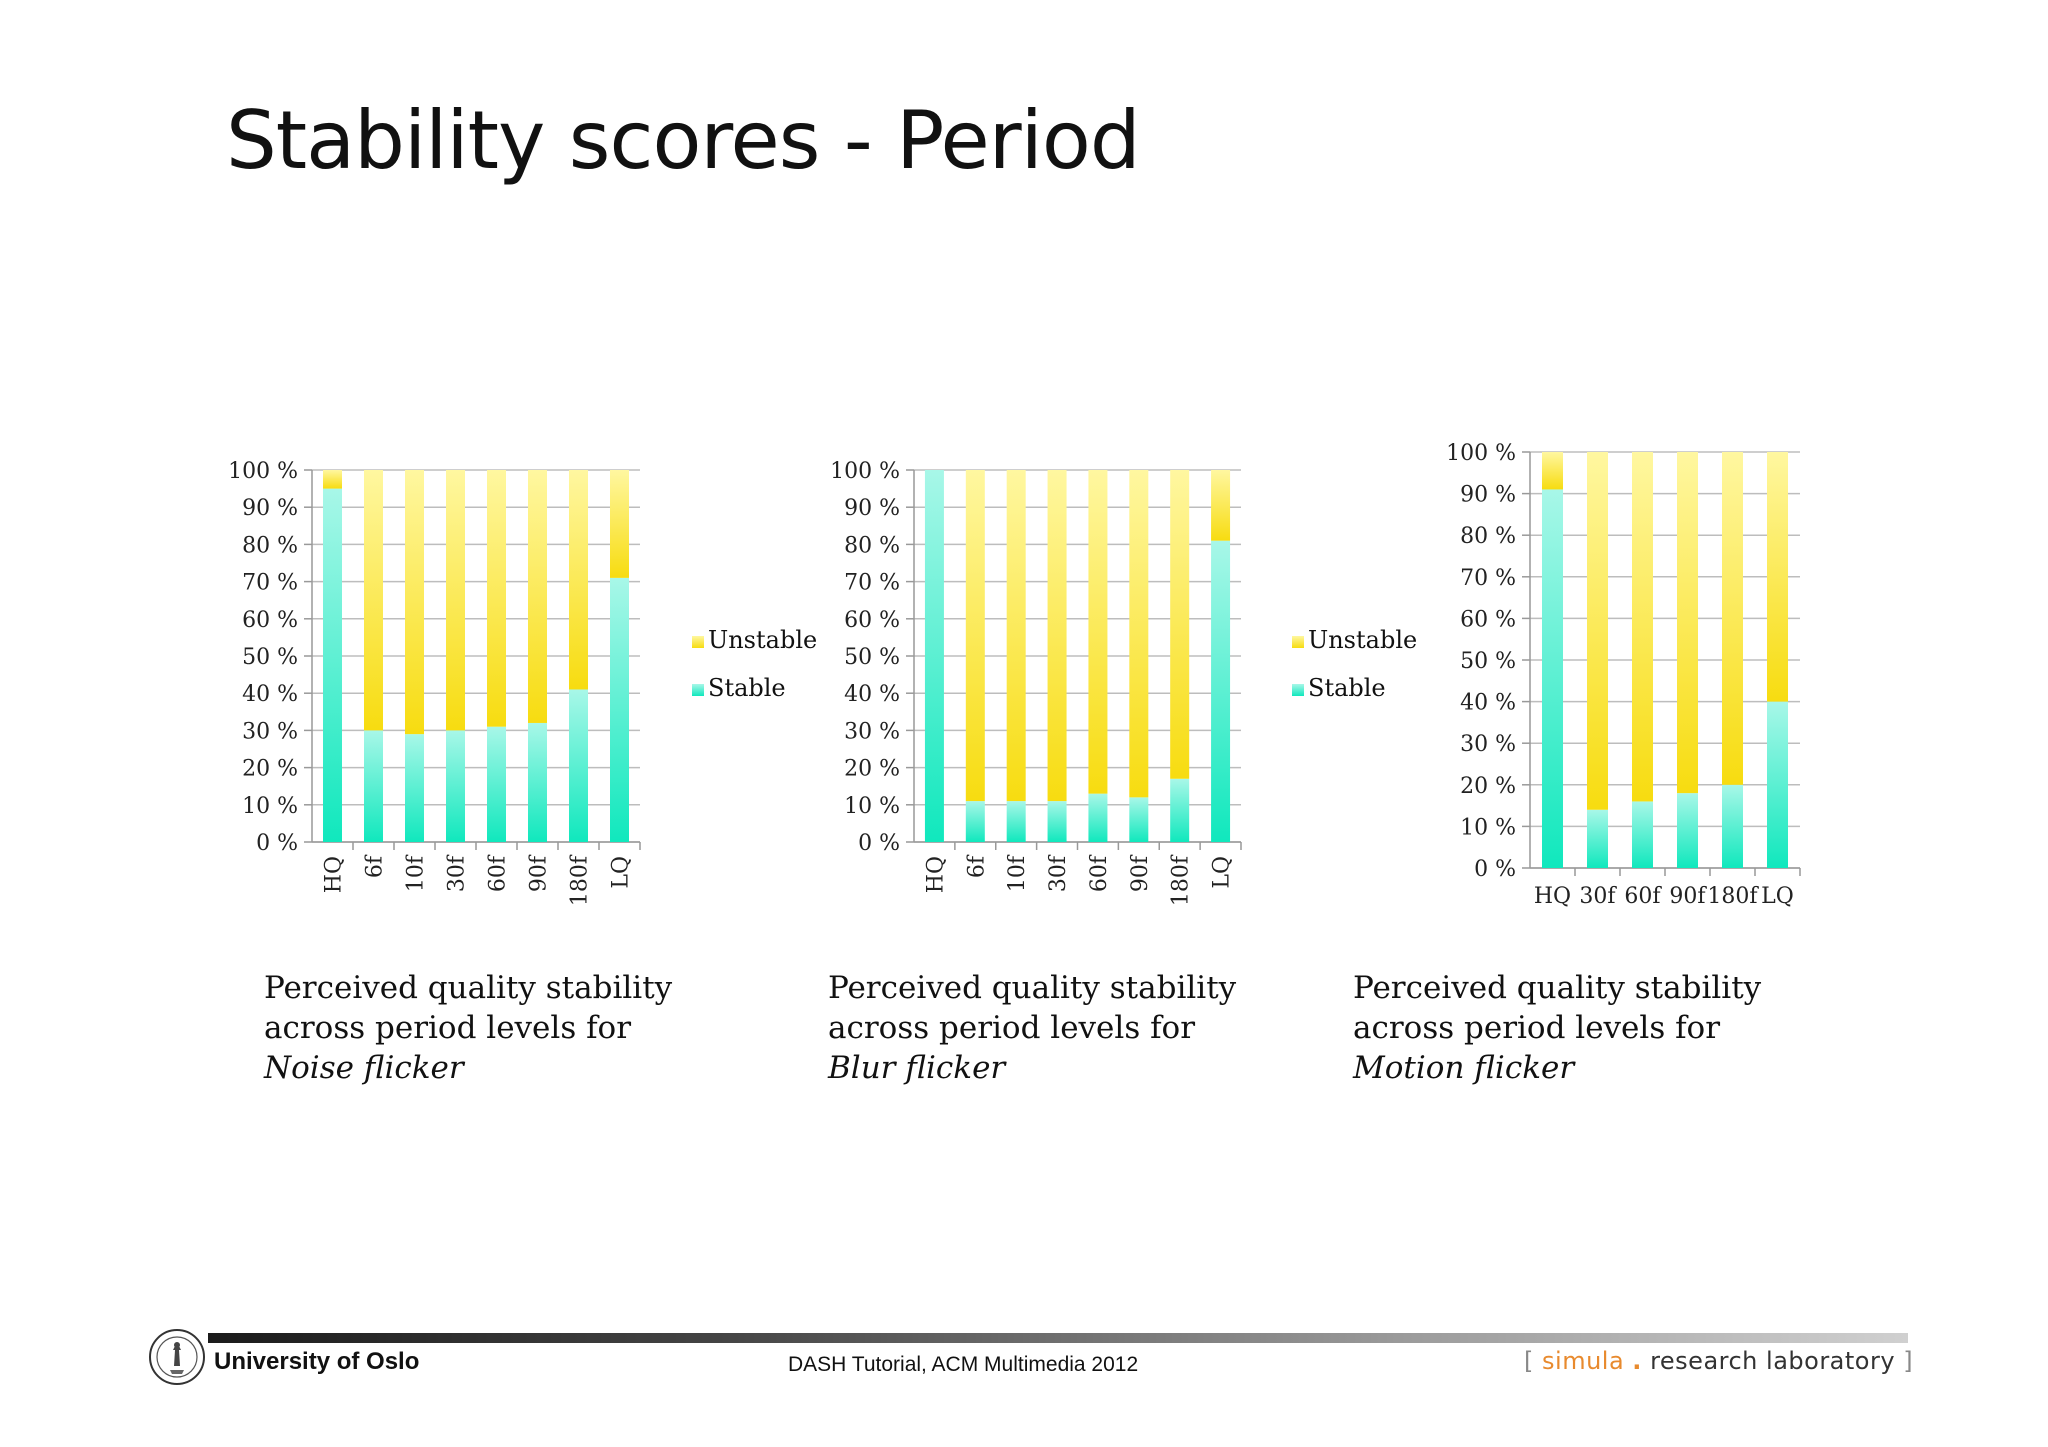 The image size is (2048, 1447). I want to click on caption-emphasis: Blur flicker, so click(917, 1068).